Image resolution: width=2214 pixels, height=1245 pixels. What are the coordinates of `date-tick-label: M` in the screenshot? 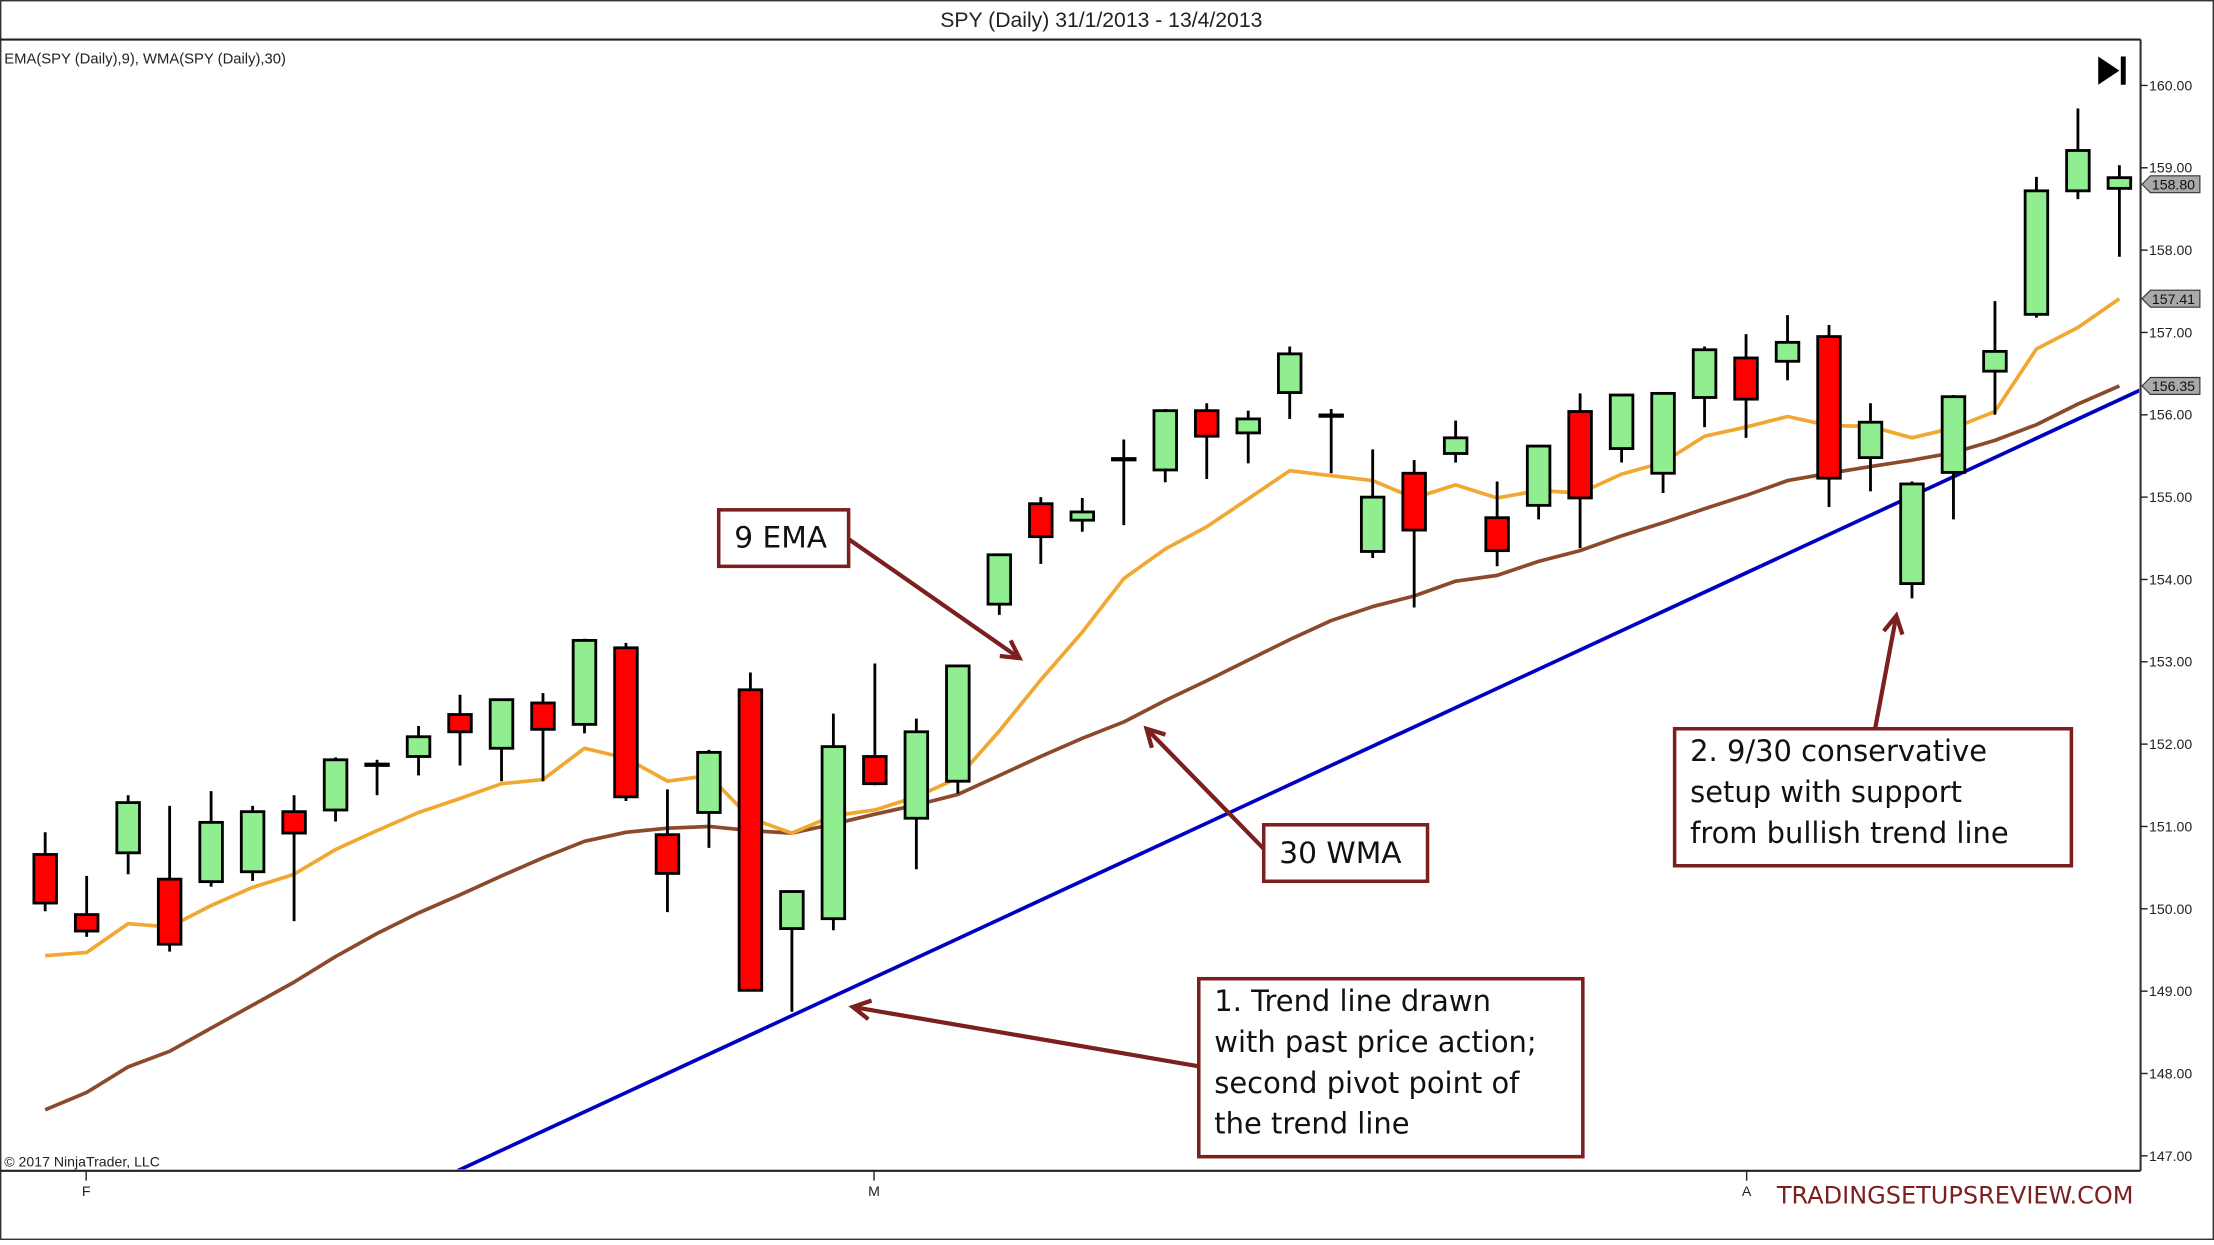 It's located at (874, 1191).